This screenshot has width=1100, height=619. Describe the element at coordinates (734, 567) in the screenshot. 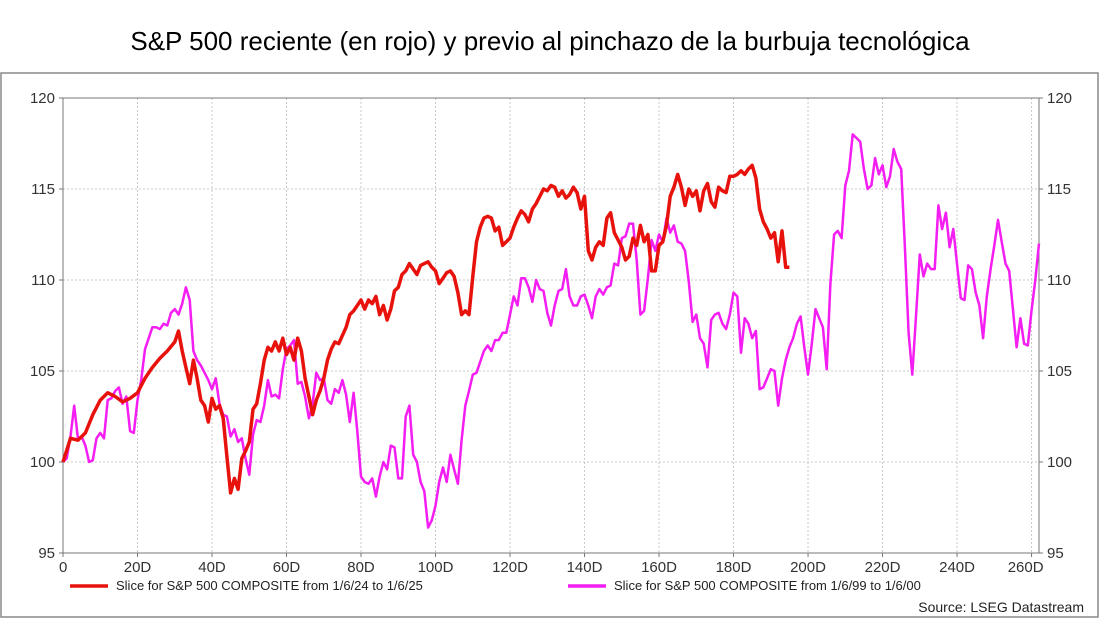

I see `x-tick-label: 180D` at that location.